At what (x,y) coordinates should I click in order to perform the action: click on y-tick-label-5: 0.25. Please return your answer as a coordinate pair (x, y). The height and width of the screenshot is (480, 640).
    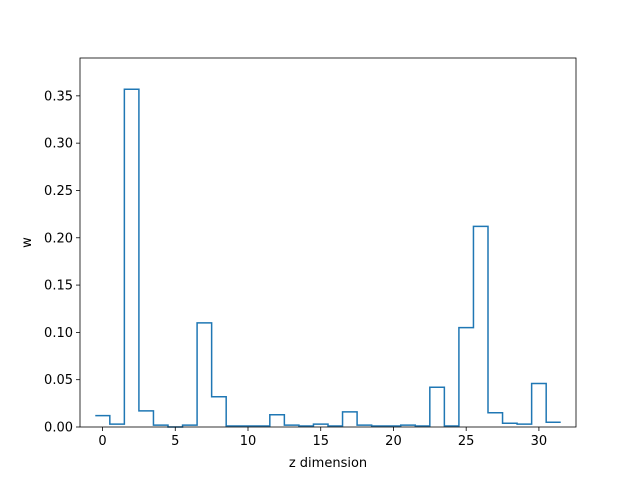
    Looking at the image, I should click on (58, 191).